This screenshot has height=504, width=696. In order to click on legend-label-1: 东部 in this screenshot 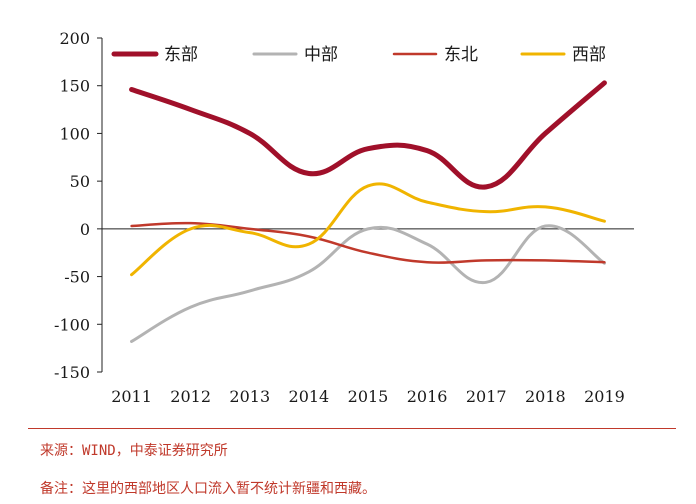, I will do `click(181, 55)`.